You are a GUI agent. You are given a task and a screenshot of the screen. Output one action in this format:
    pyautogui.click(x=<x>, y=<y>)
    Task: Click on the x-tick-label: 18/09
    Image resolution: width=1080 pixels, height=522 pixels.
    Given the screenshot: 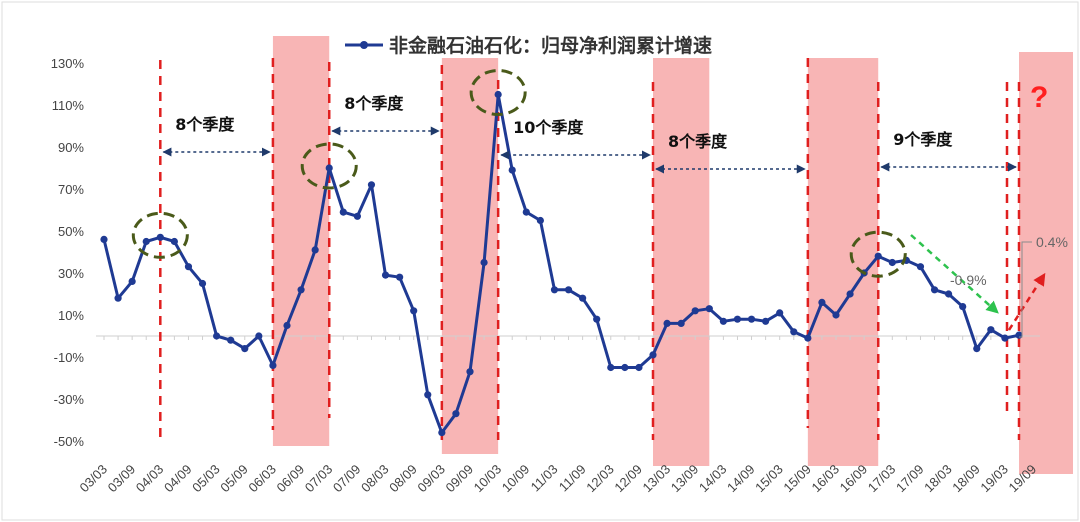 What is the action you would take?
    pyautogui.click(x=966, y=479)
    